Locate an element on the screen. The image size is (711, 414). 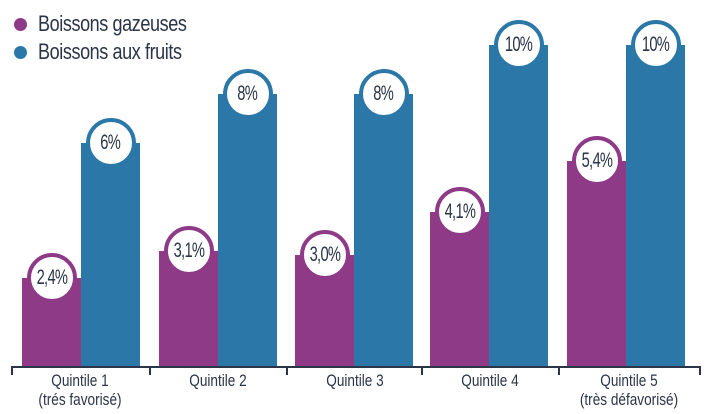
x-label-quintile-5: Quintile 5 (très défavorisé) is located at coordinates (629, 390).